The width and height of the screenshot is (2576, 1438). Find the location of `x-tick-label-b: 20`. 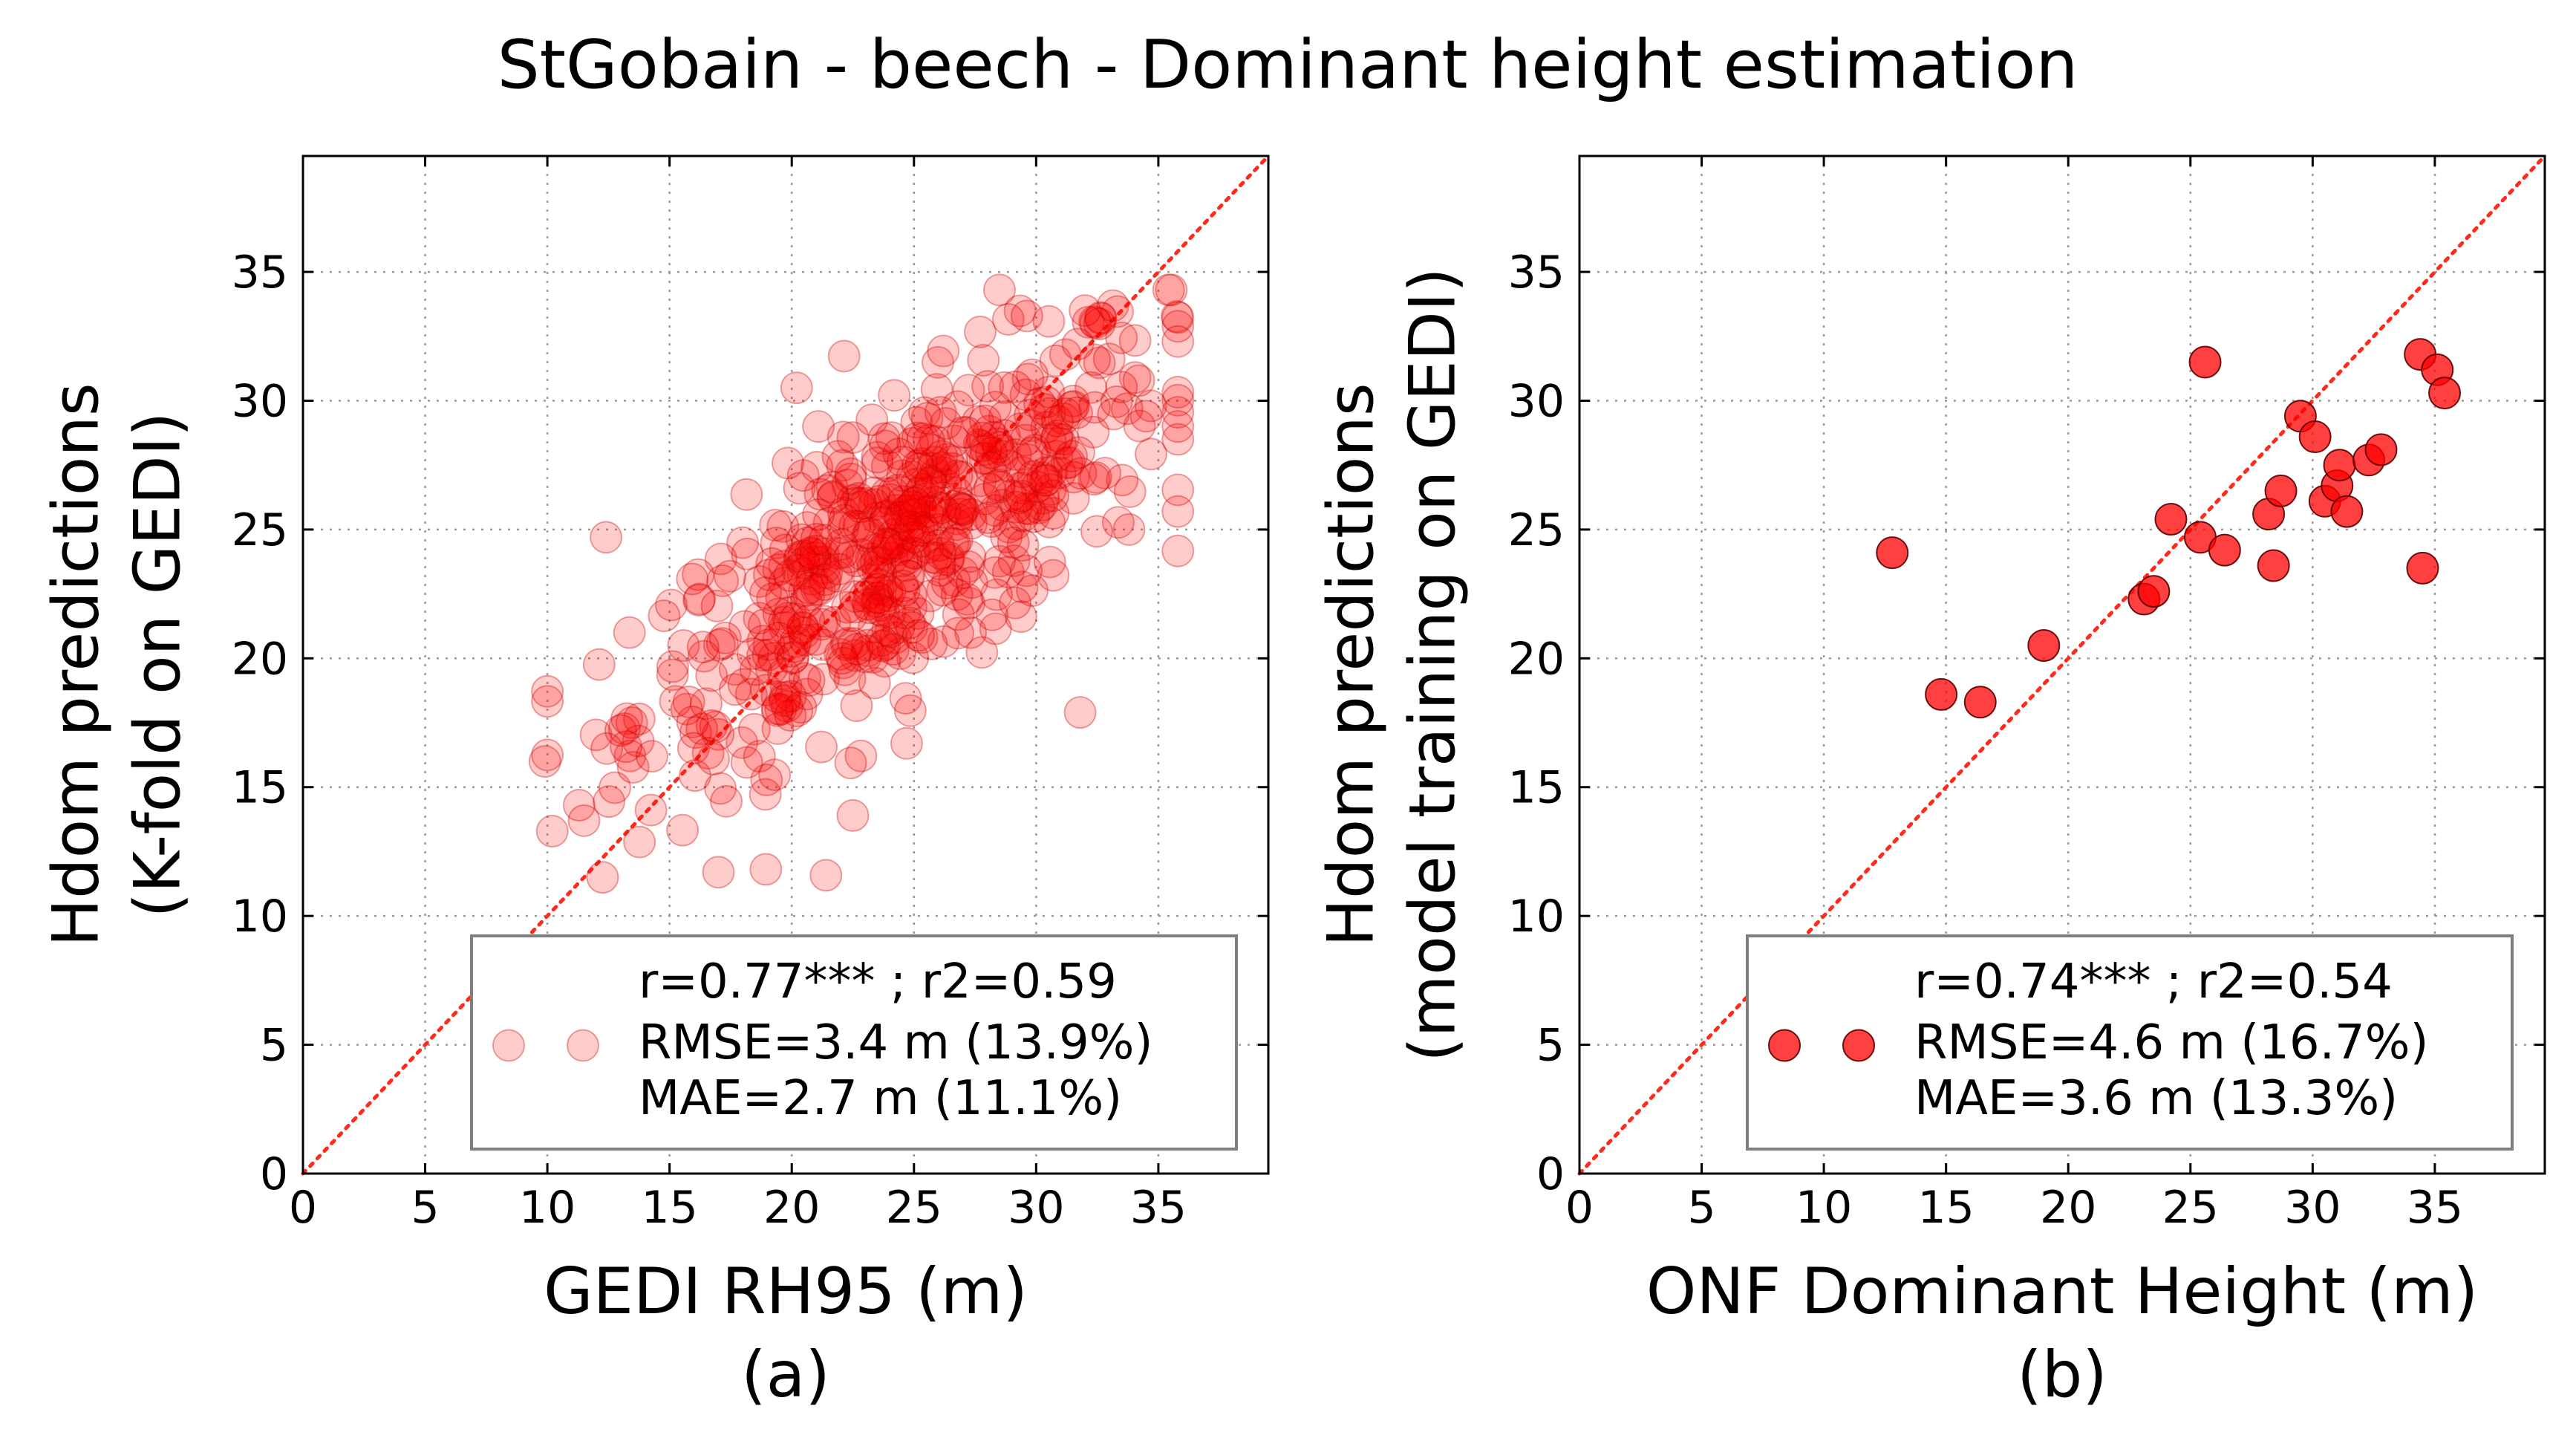

x-tick-label-b: 20 is located at coordinates (2068, 1208).